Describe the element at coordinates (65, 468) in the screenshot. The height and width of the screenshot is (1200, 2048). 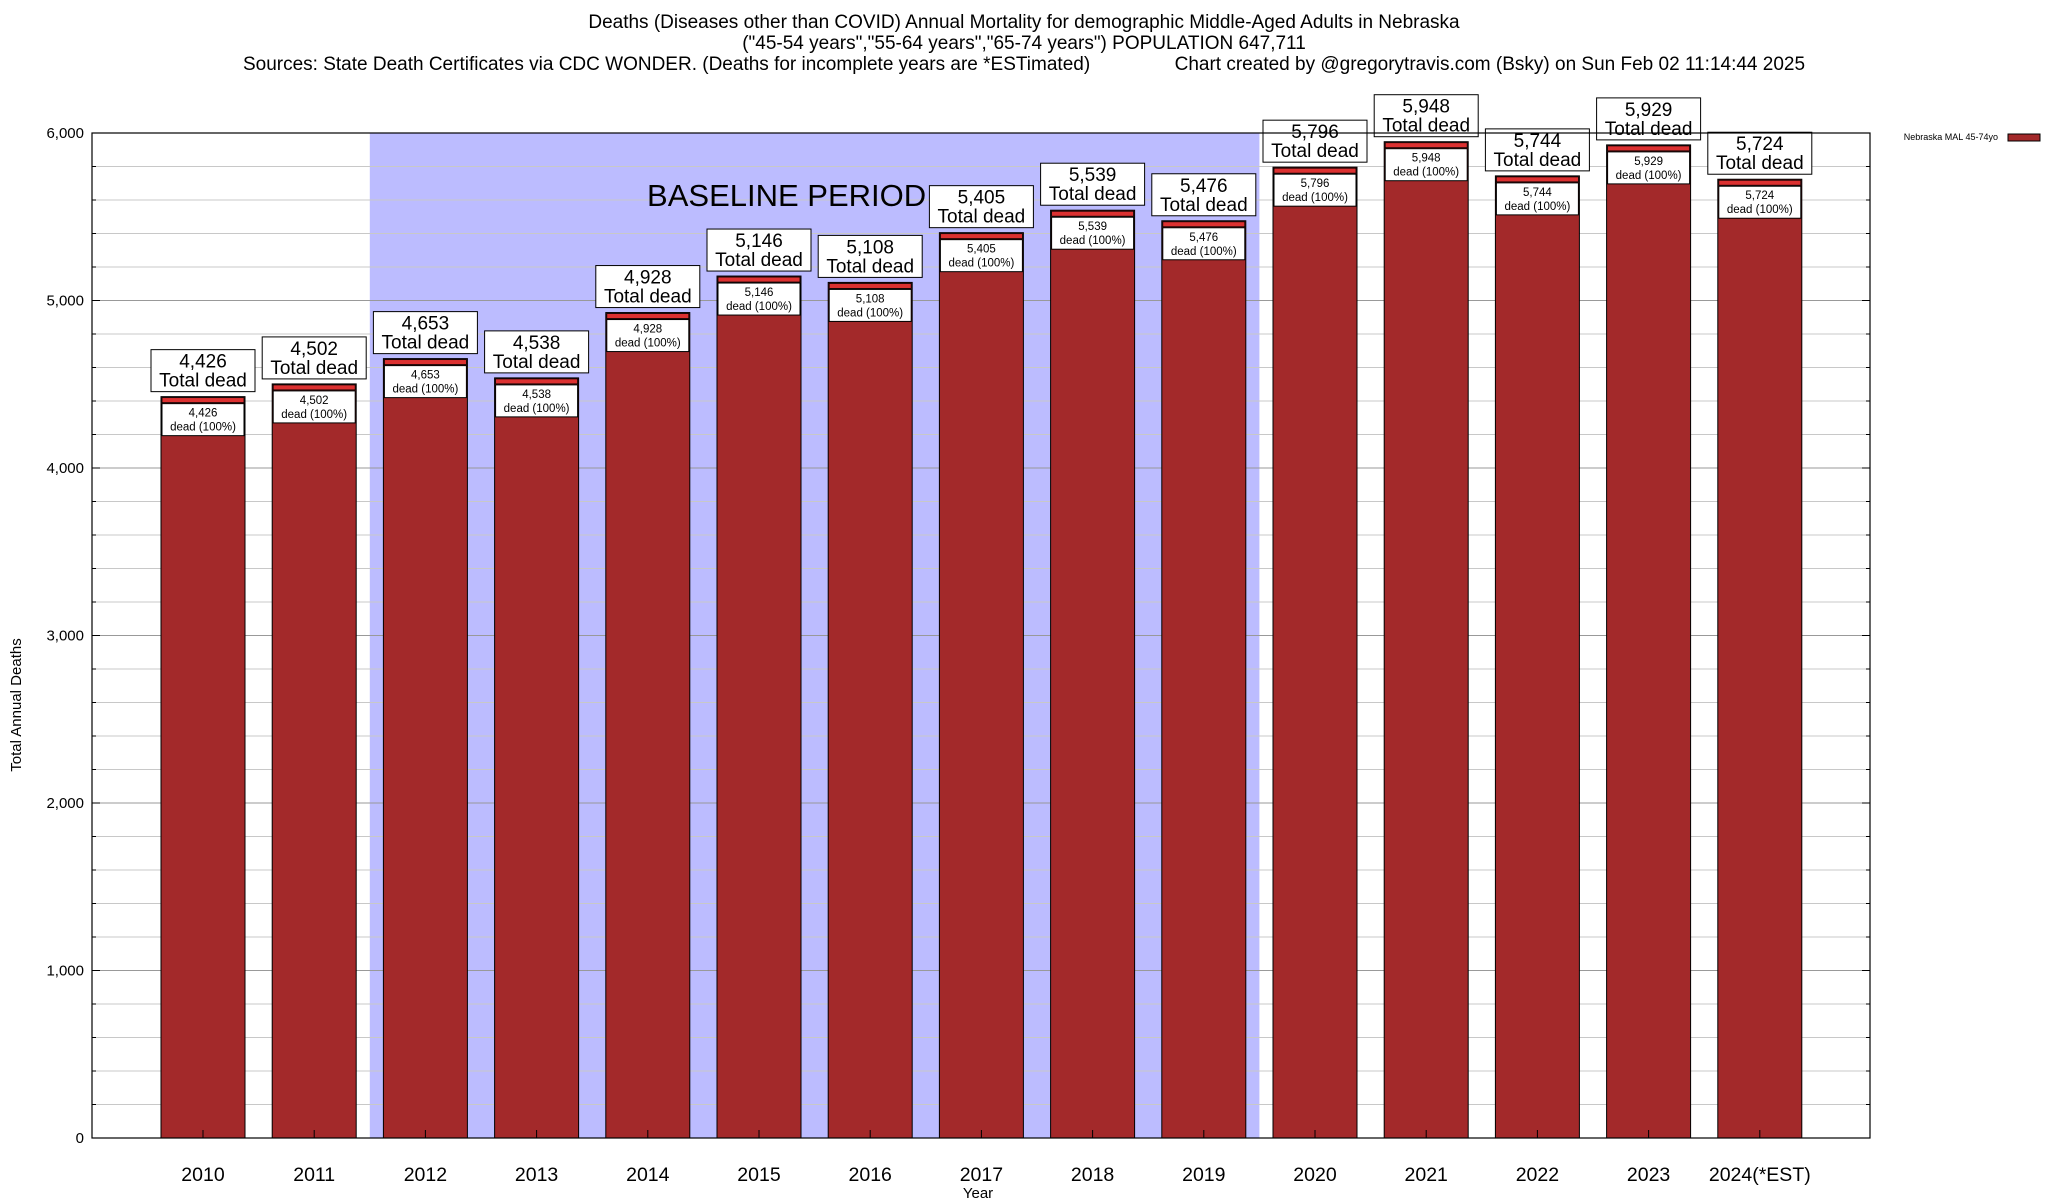
I see `y-tick-label: 4,000` at that location.